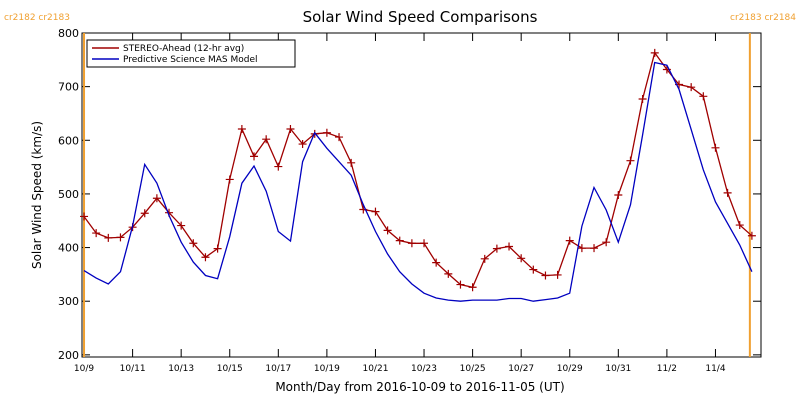 This screenshot has height=400, width=800. Describe the element at coordinates (375, 369) in the screenshot. I see `x-tick-label: 10/21` at that location.